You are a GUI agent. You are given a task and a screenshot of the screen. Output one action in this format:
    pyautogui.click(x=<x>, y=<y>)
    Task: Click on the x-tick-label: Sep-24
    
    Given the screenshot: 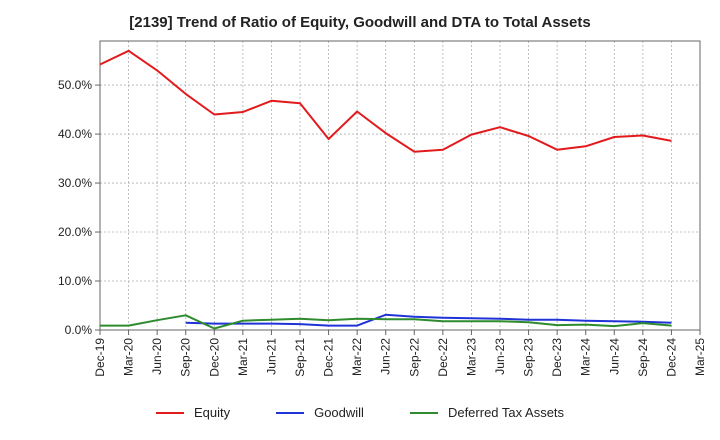 What is the action you would take?
    pyautogui.click(x=643, y=357)
    